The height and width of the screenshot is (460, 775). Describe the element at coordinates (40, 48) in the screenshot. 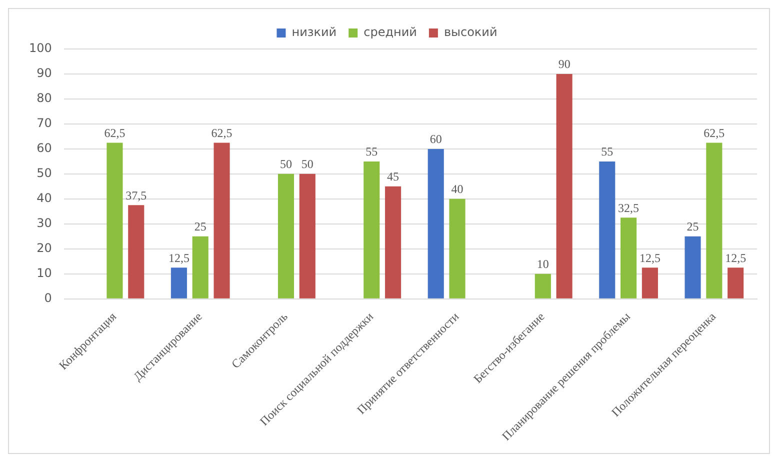

I see `y-tick-label: 100` at that location.